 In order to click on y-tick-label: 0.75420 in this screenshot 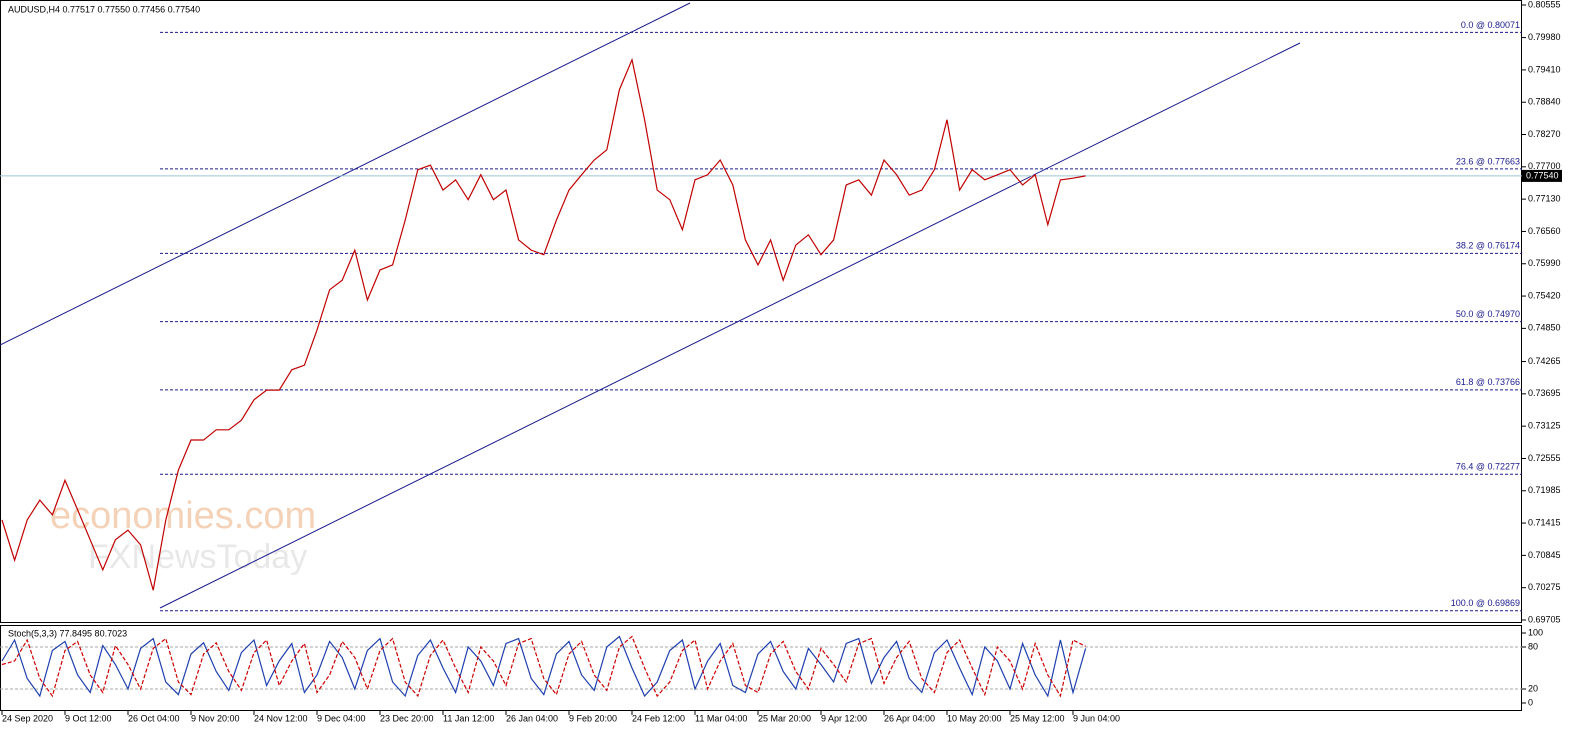, I will do `click(1544, 295)`.